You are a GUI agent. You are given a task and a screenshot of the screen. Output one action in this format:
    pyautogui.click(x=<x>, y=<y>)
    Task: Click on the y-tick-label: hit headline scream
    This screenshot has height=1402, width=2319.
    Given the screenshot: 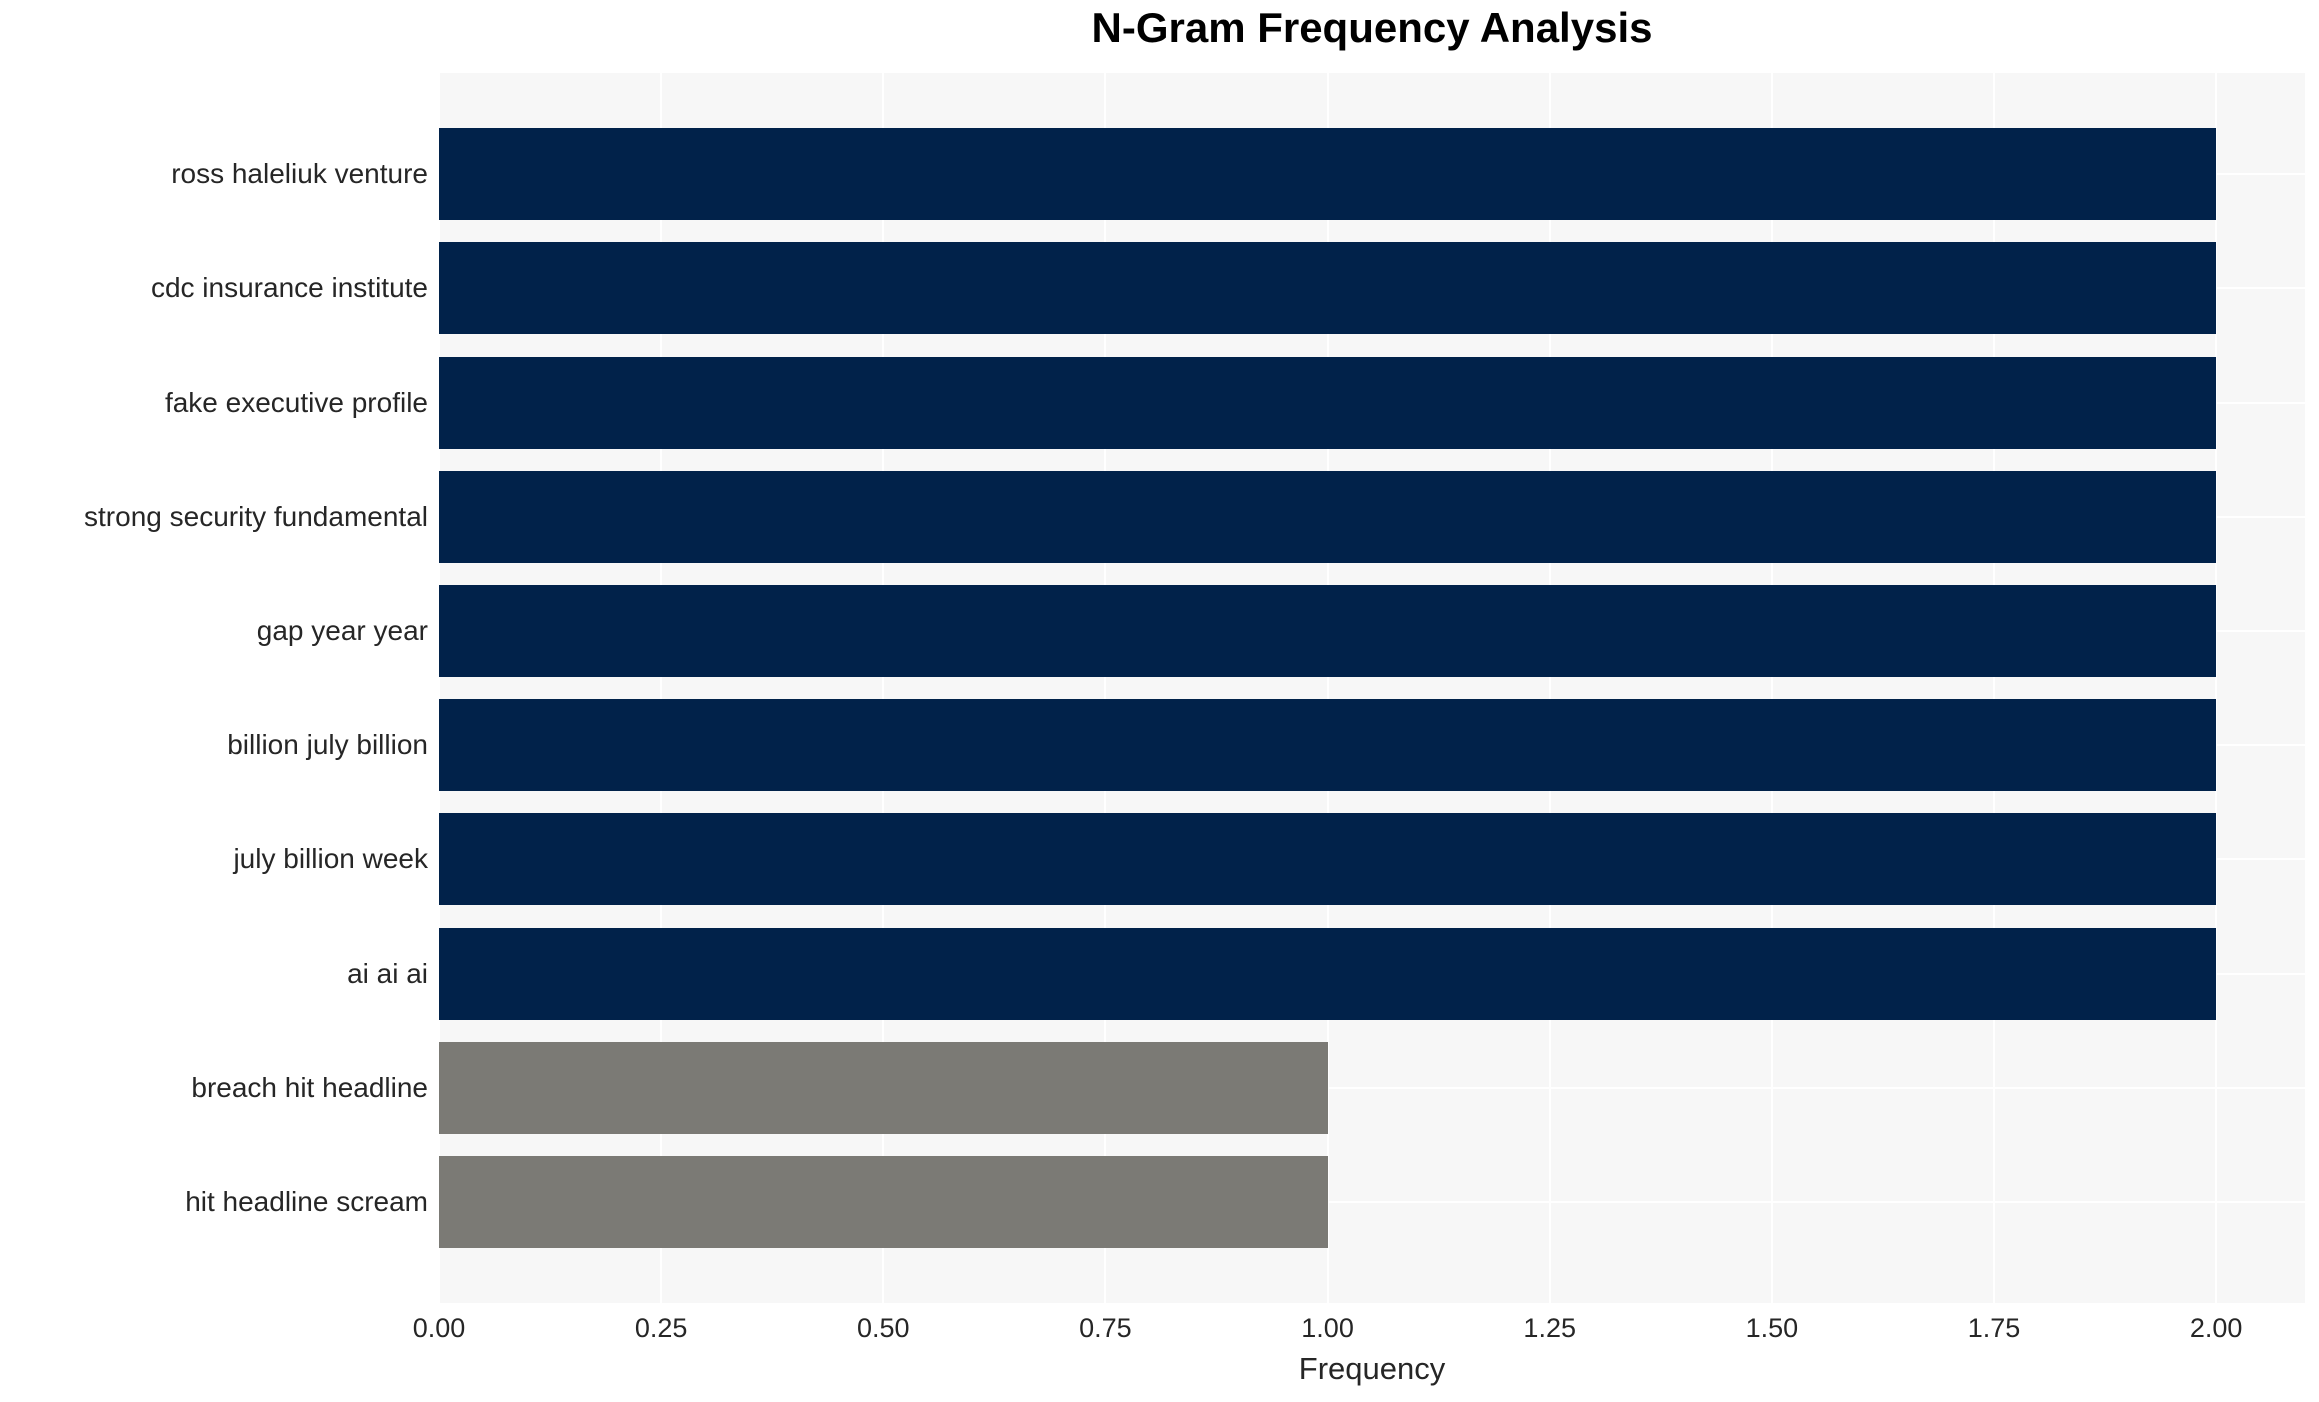 What is the action you would take?
    pyautogui.click(x=306, y=1201)
    